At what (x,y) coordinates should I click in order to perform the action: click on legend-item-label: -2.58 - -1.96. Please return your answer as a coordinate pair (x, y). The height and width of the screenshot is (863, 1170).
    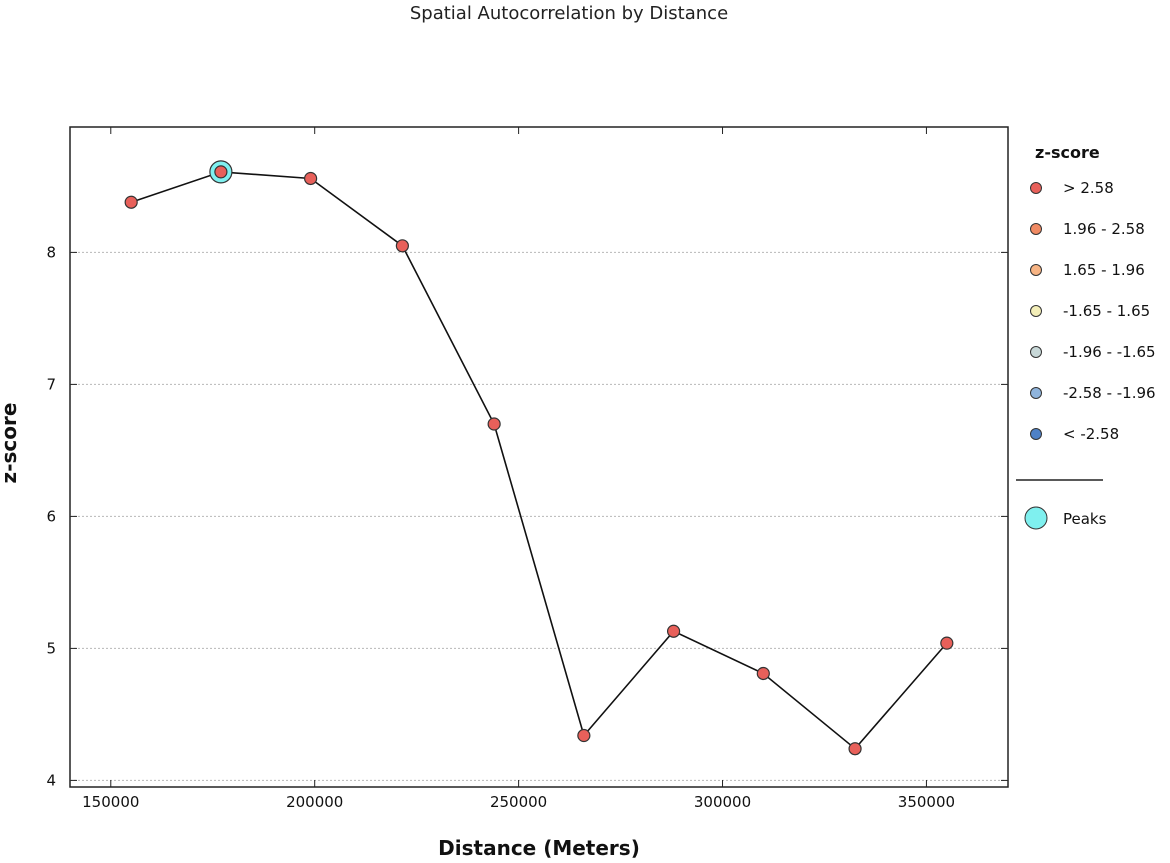
    Looking at the image, I should click on (1109, 393).